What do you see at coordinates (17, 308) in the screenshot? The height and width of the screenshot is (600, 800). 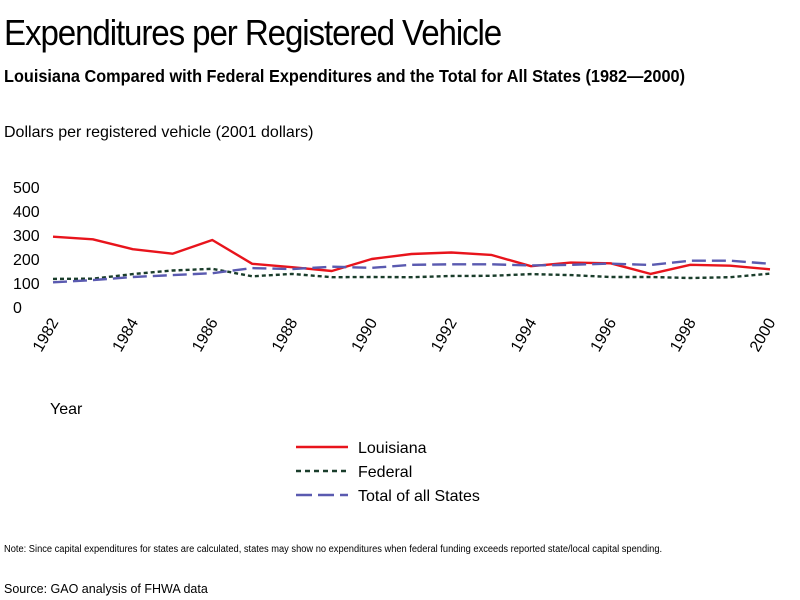 I see `y-tick-label-0: 0` at bounding box center [17, 308].